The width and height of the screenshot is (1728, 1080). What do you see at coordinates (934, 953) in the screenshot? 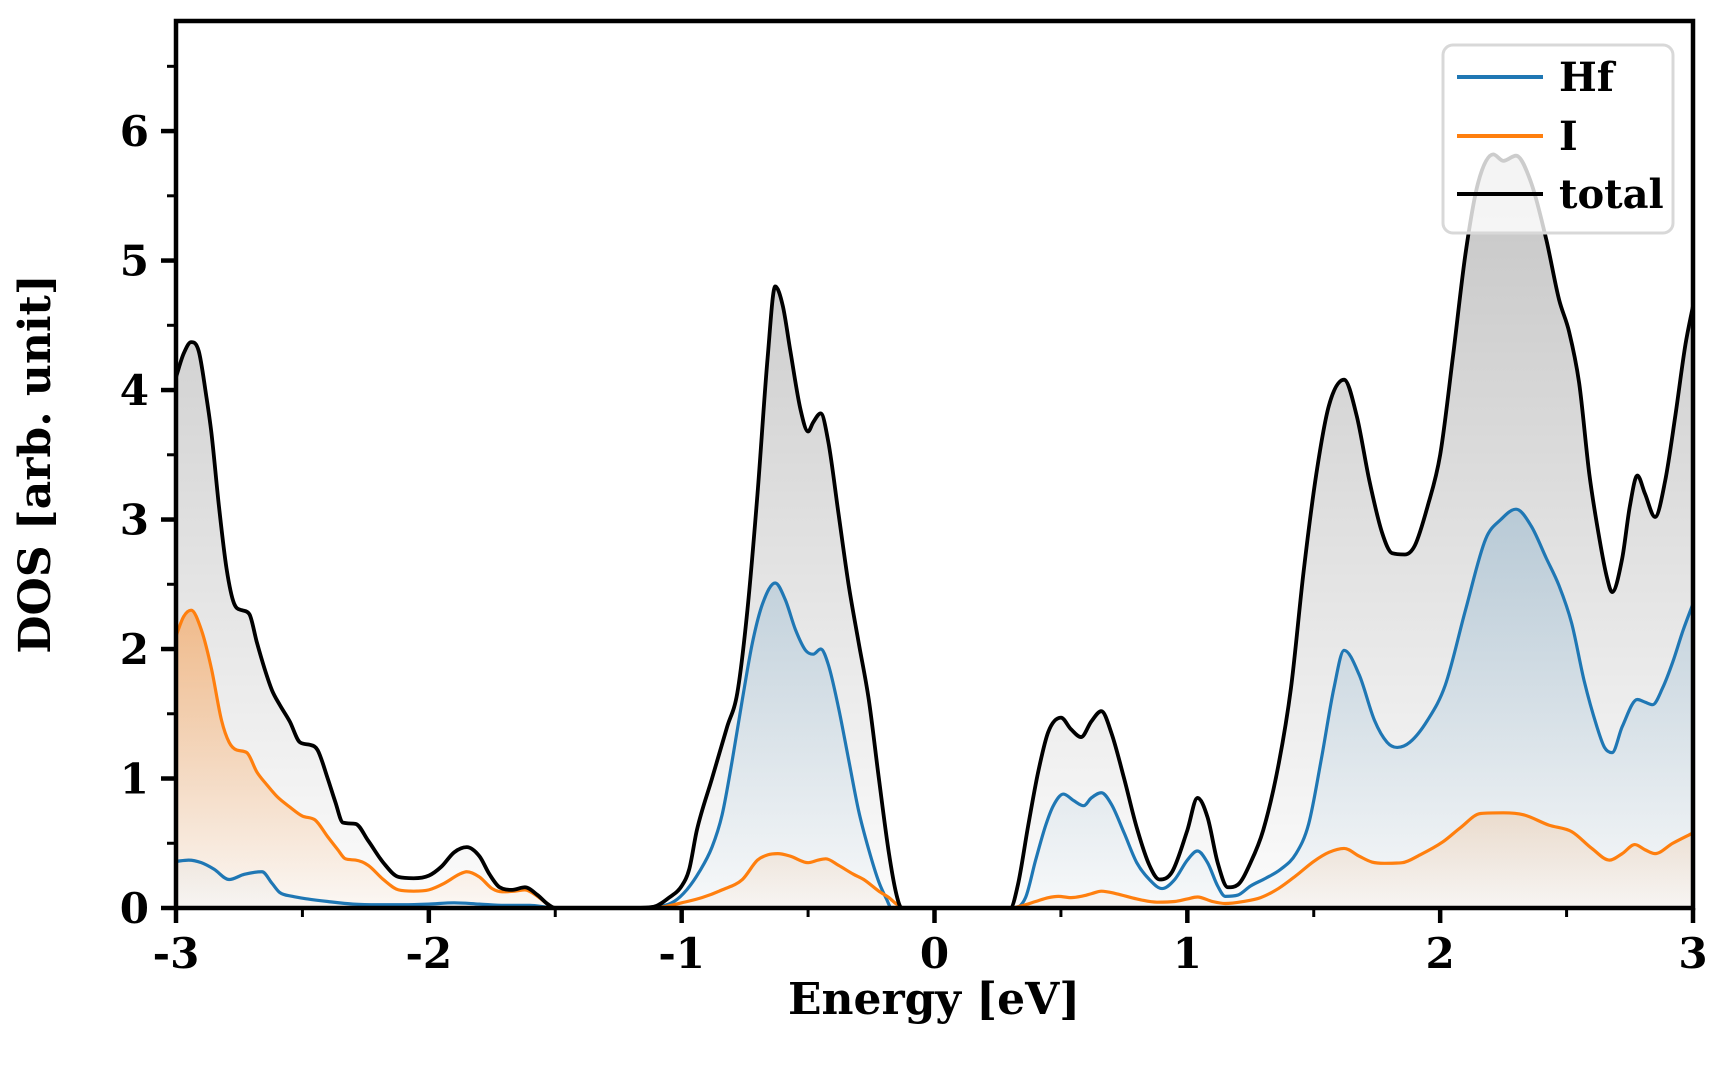
I see `x-tick-label: 0` at bounding box center [934, 953].